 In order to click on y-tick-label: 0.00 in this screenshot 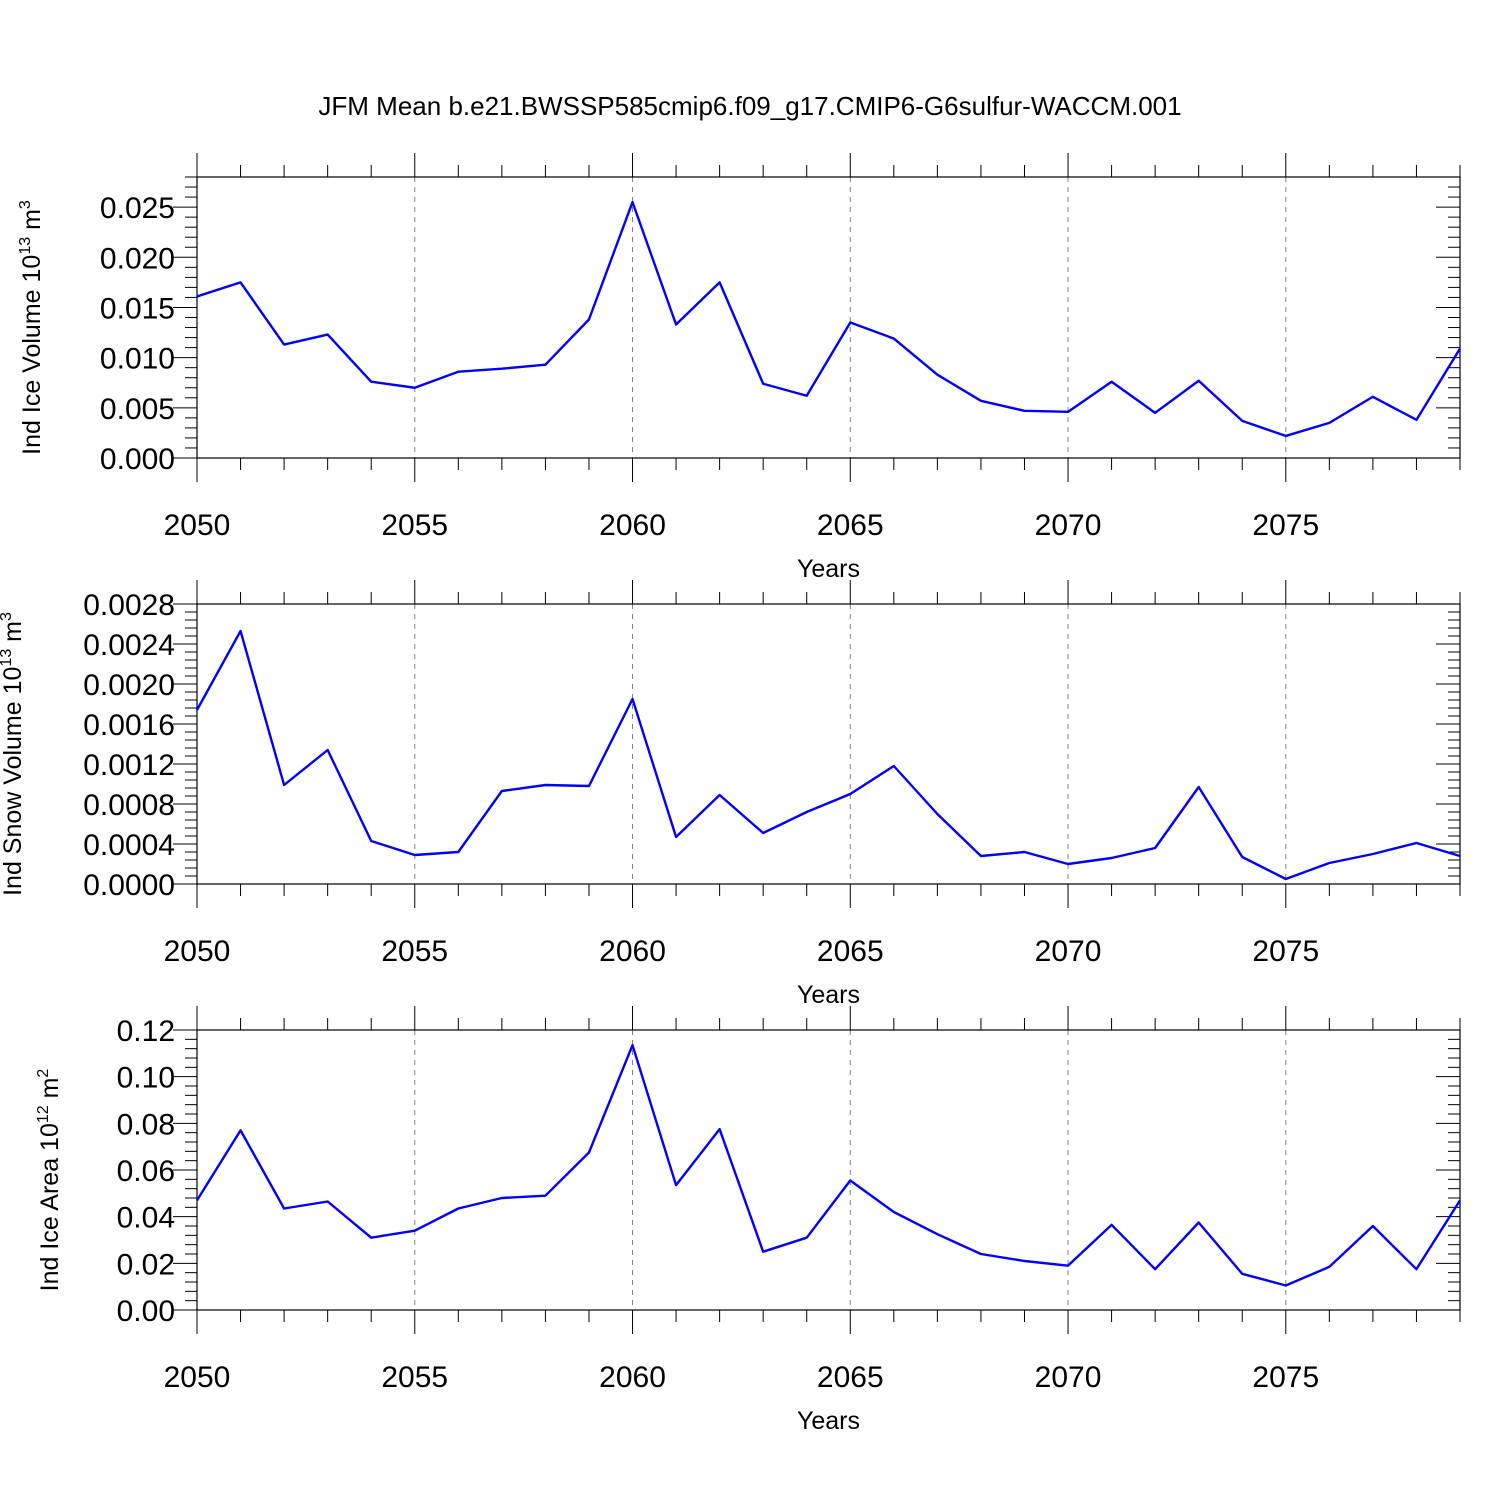, I will do `click(146, 1311)`.